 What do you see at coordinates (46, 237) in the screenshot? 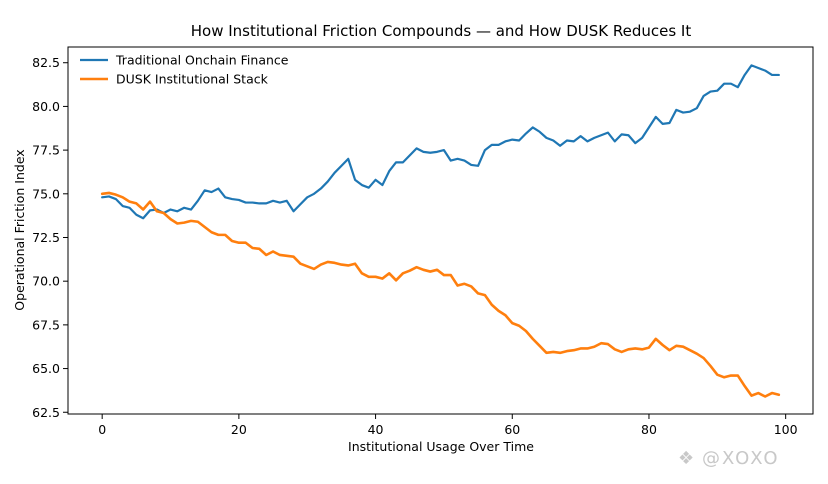
I see `y-tick-label: 72.5` at bounding box center [46, 237].